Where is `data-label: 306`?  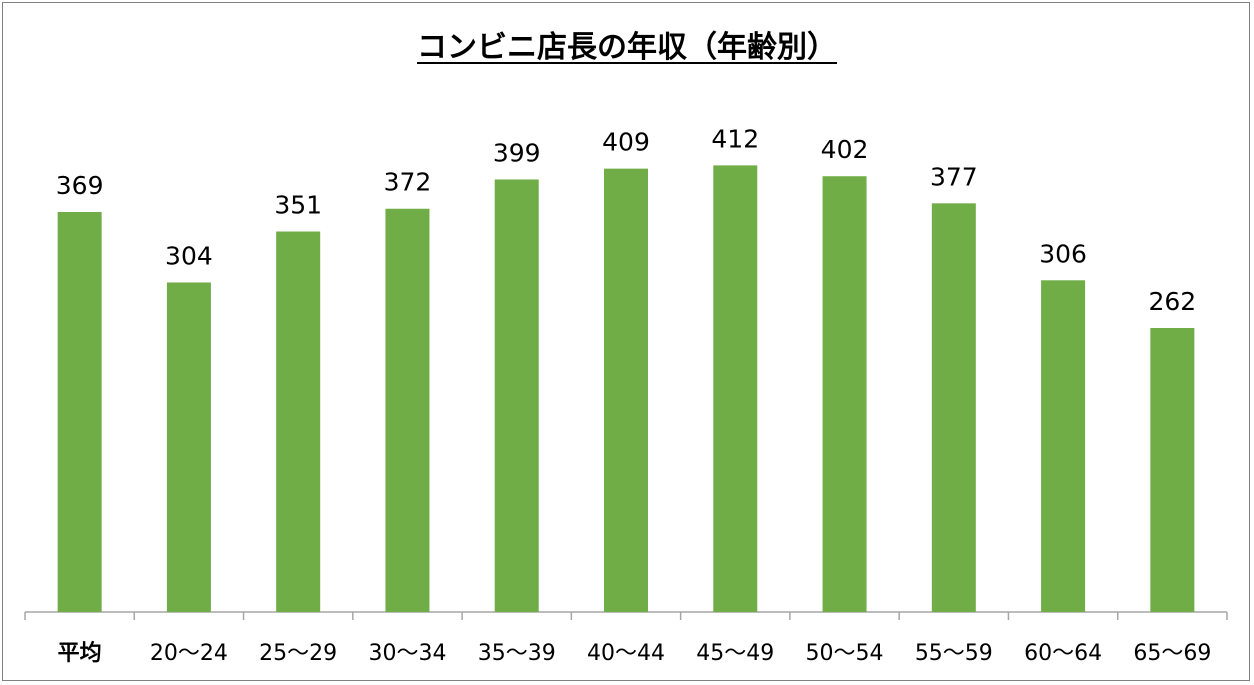 data-label: 306 is located at coordinates (1063, 253).